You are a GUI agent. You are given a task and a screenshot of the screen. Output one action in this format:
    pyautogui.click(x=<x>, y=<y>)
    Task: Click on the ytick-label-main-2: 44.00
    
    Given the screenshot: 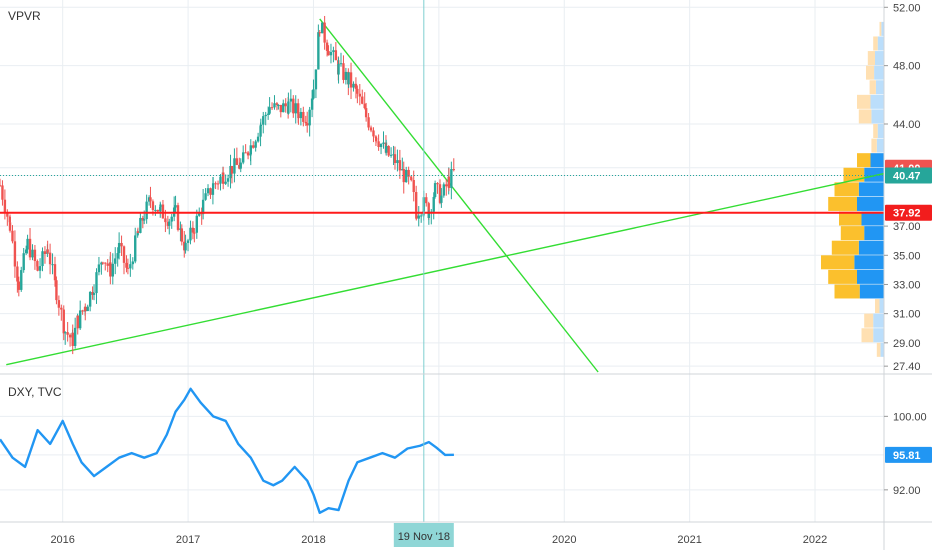 What is the action you would take?
    pyautogui.click(x=907, y=125)
    